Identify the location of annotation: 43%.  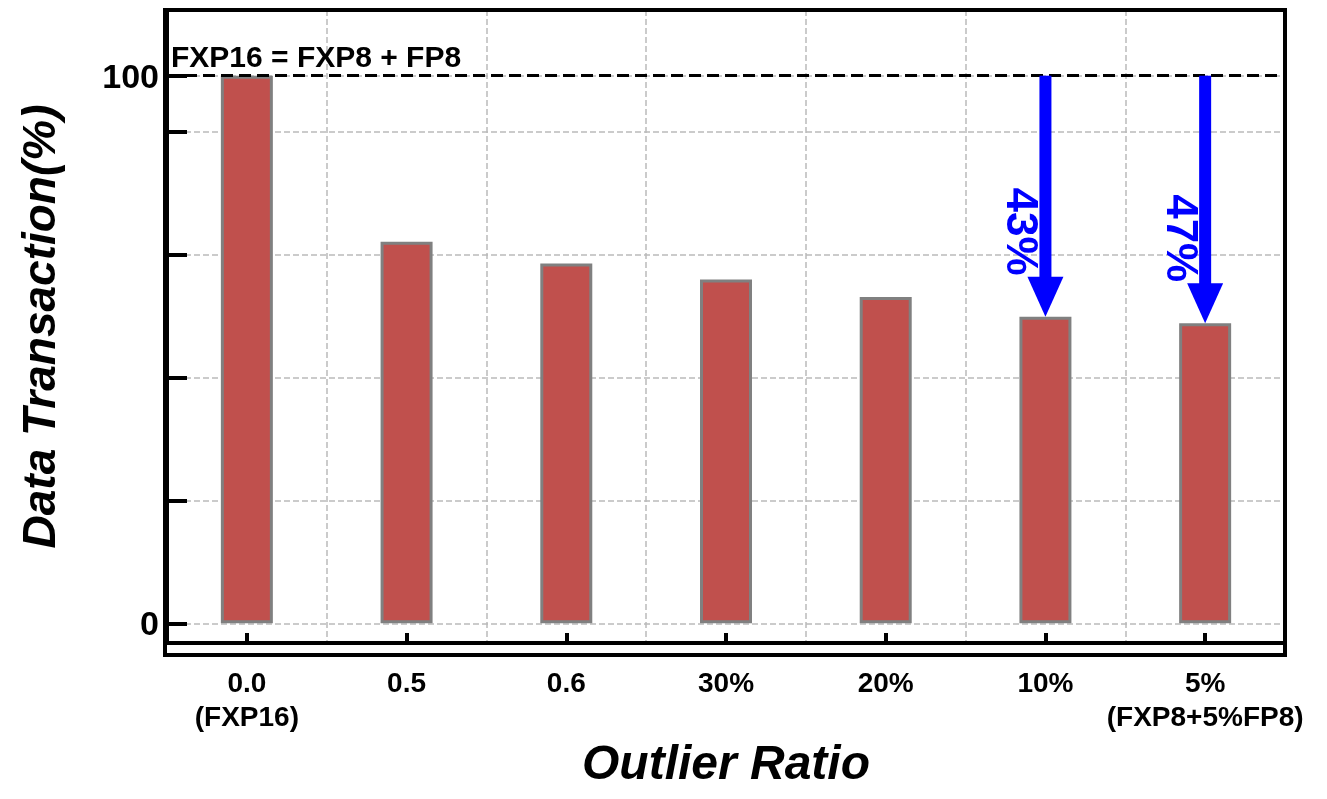
(1023, 231).